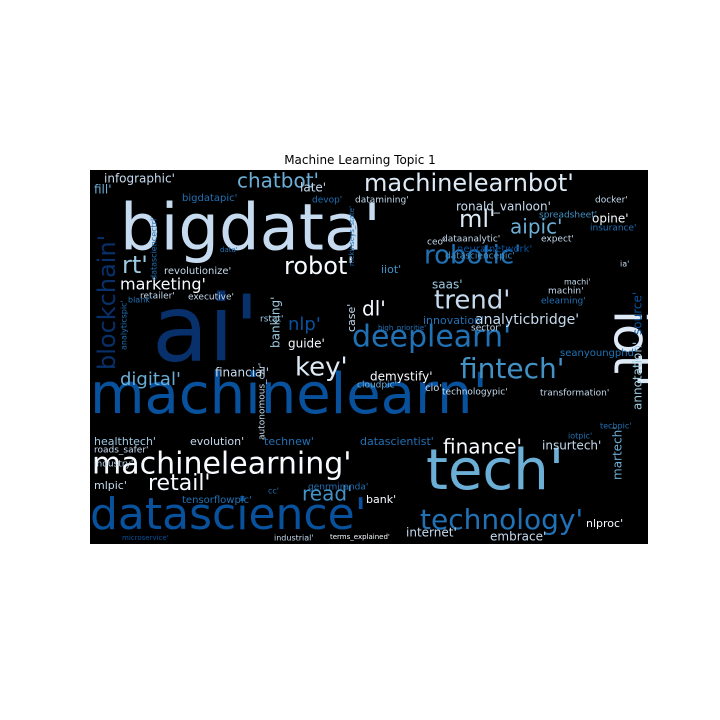 The width and height of the screenshot is (720, 720). I want to click on cloud-word: bank', so click(381, 499).